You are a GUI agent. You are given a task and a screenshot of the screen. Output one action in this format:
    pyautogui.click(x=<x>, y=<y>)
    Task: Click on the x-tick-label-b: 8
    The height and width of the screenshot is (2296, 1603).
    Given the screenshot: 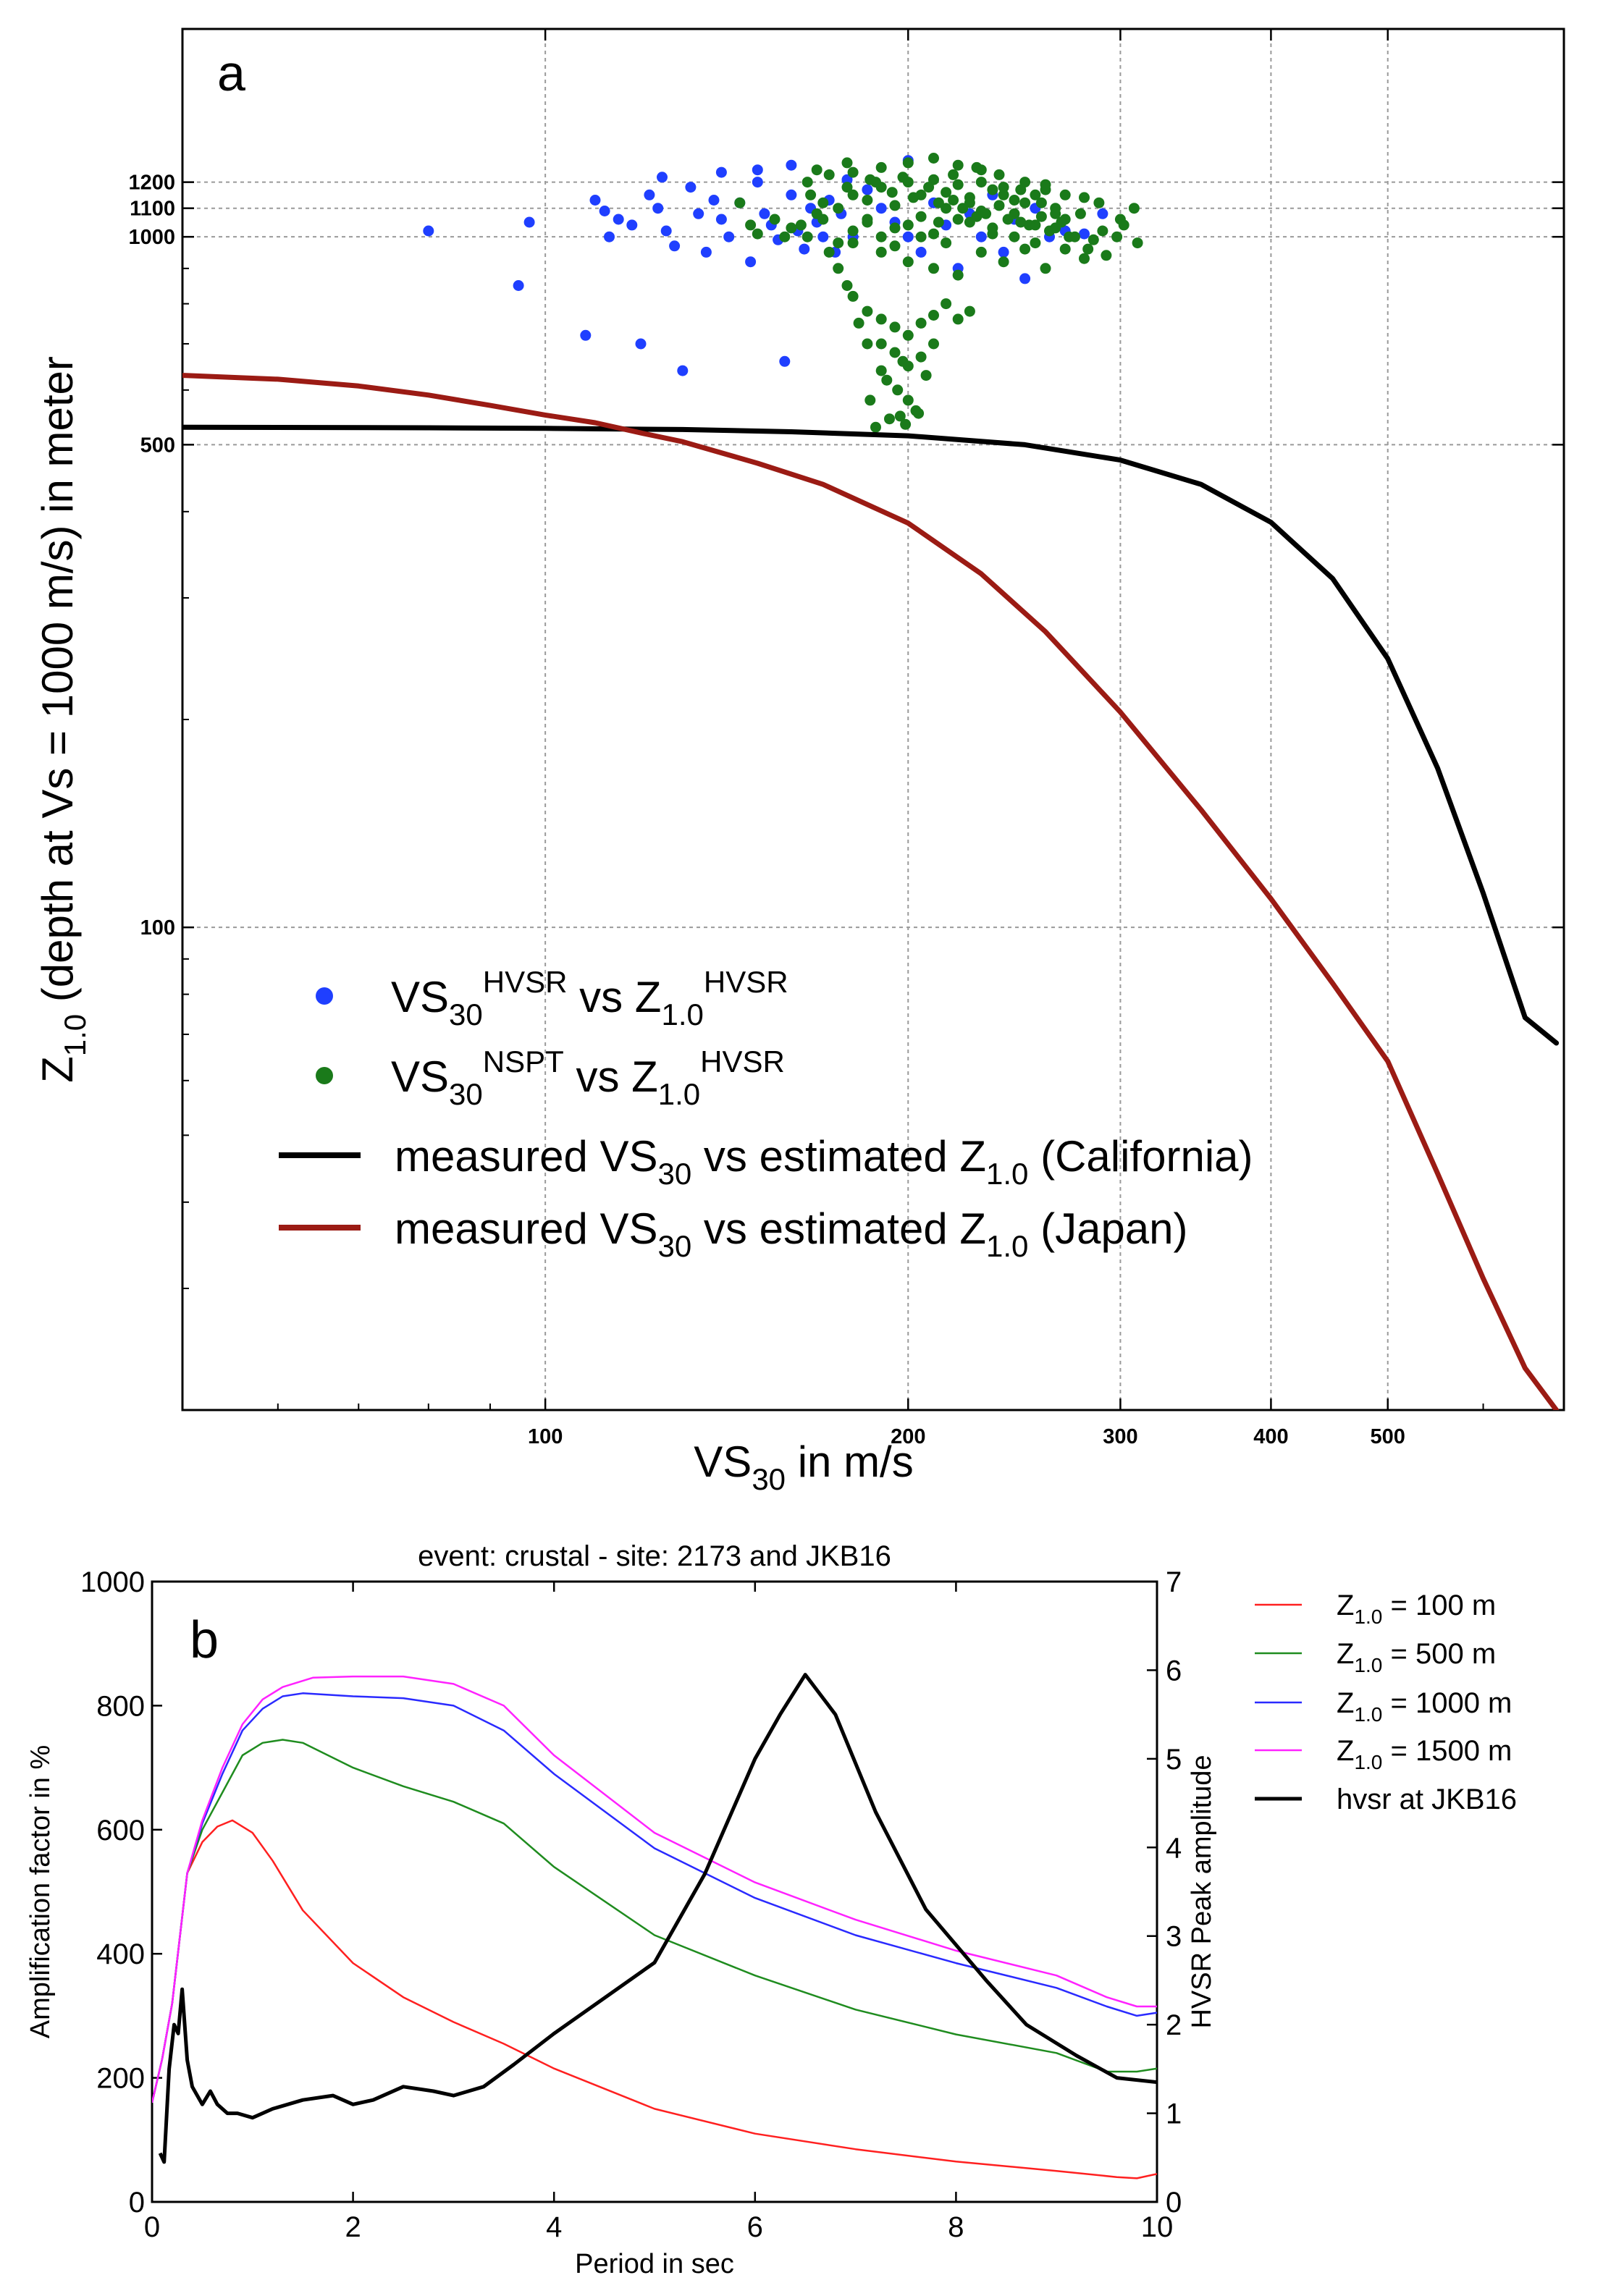 What is the action you would take?
    pyautogui.click(x=956, y=2227)
    